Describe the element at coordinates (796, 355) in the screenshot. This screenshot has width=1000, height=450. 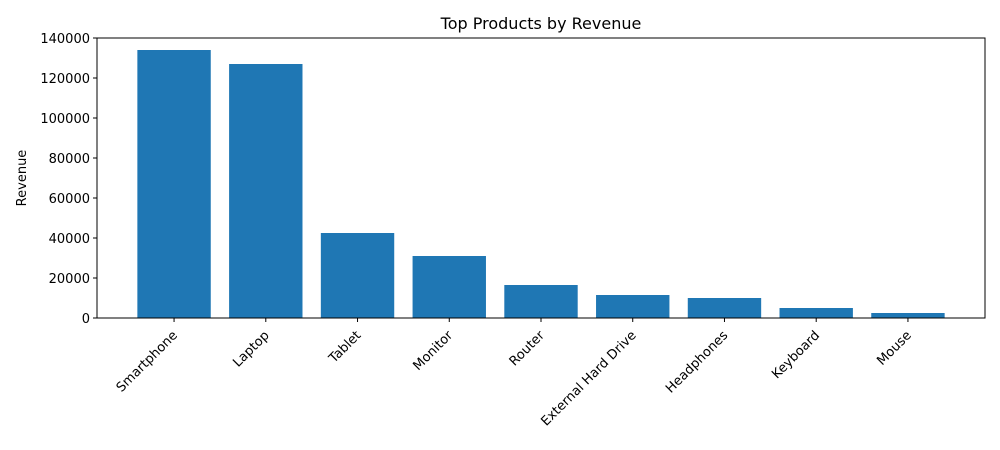
I see `x-tick-label: Keyboard` at that location.